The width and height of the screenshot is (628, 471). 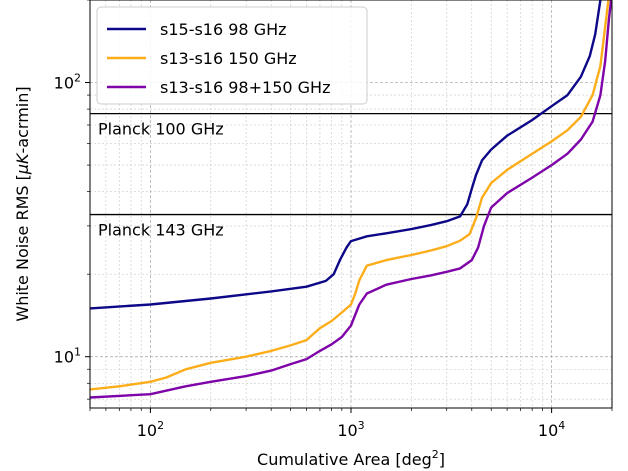 I want to click on x-tick-label: 10², so click(x=150, y=429).